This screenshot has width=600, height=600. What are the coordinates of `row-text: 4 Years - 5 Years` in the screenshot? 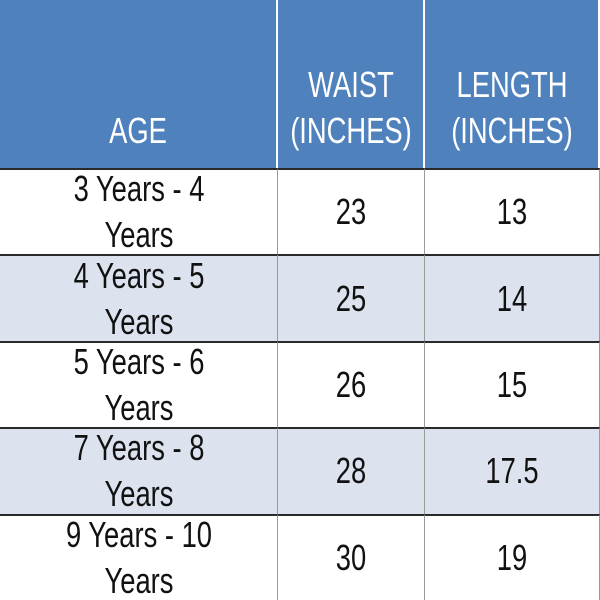 It's located at (138, 297).